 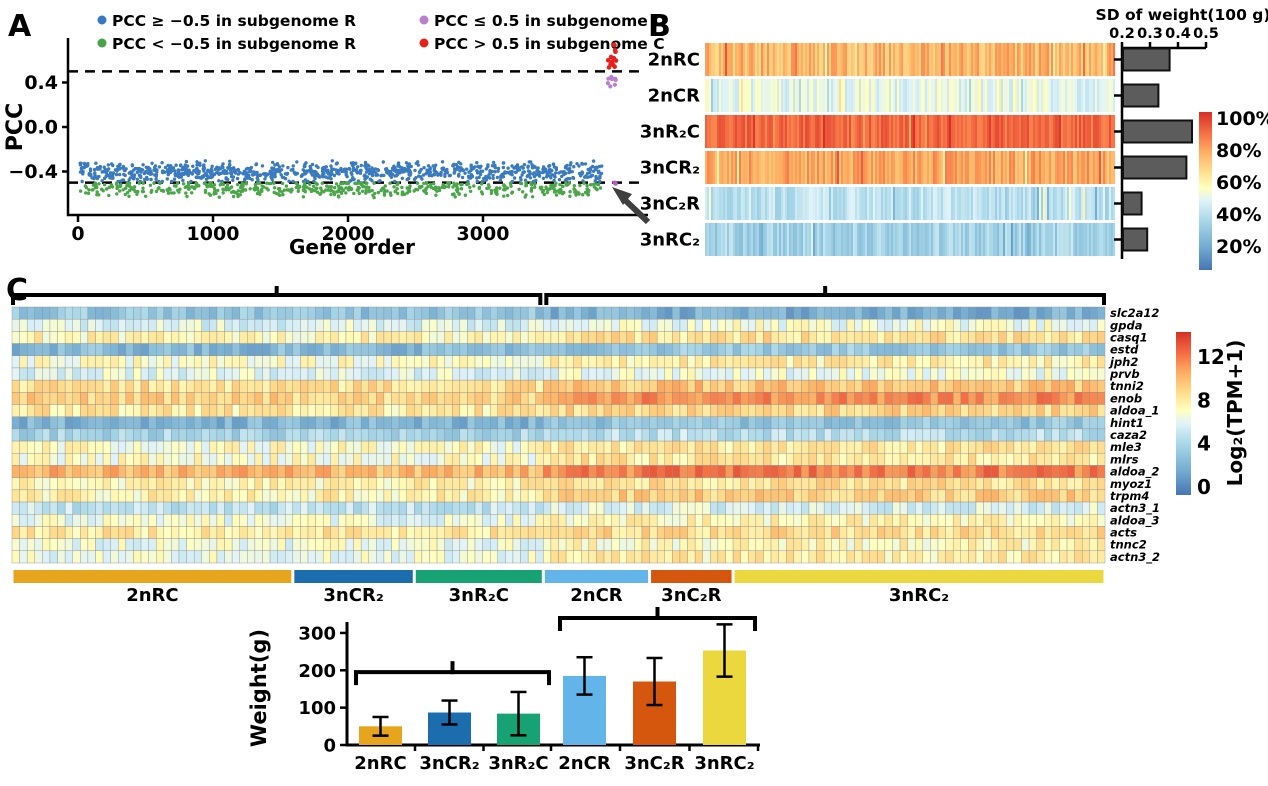 What do you see at coordinates (1127, 386) in the screenshot?
I see `gene-label: tnni2` at bounding box center [1127, 386].